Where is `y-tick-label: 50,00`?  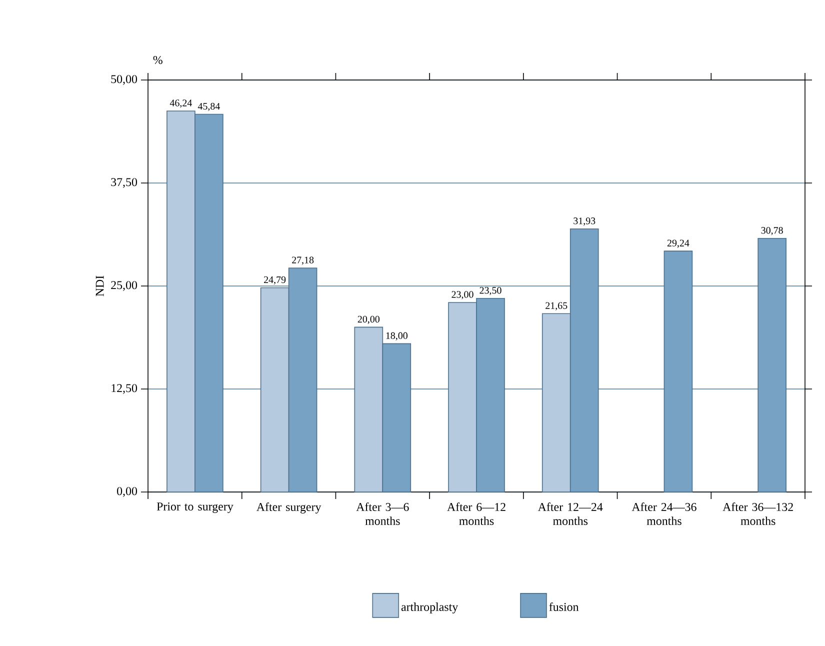
y-tick-label: 50,00 is located at coordinates (124, 80).